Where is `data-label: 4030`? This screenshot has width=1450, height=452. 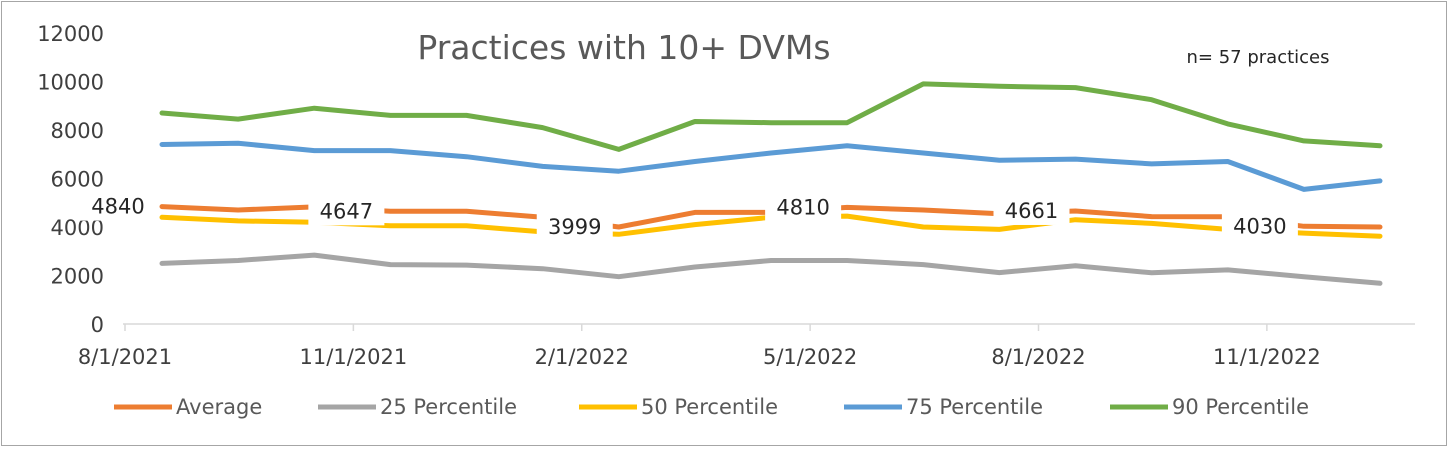 data-label: 4030 is located at coordinates (1259, 226).